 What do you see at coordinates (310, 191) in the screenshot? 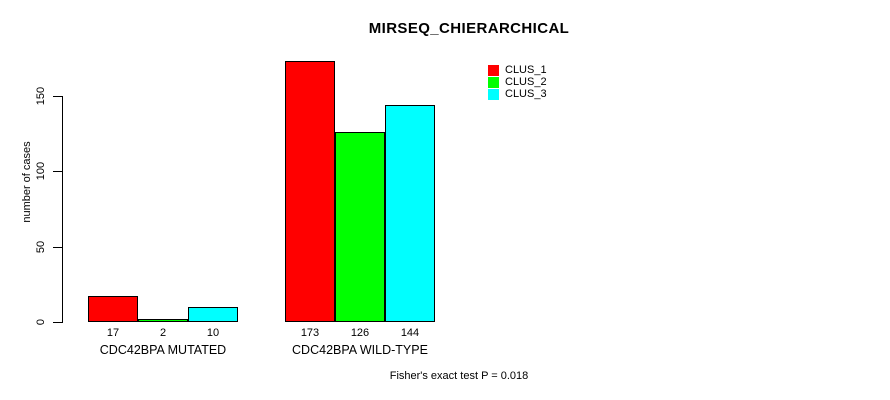
I see `bar-clus_1-group2` at bounding box center [310, 191].